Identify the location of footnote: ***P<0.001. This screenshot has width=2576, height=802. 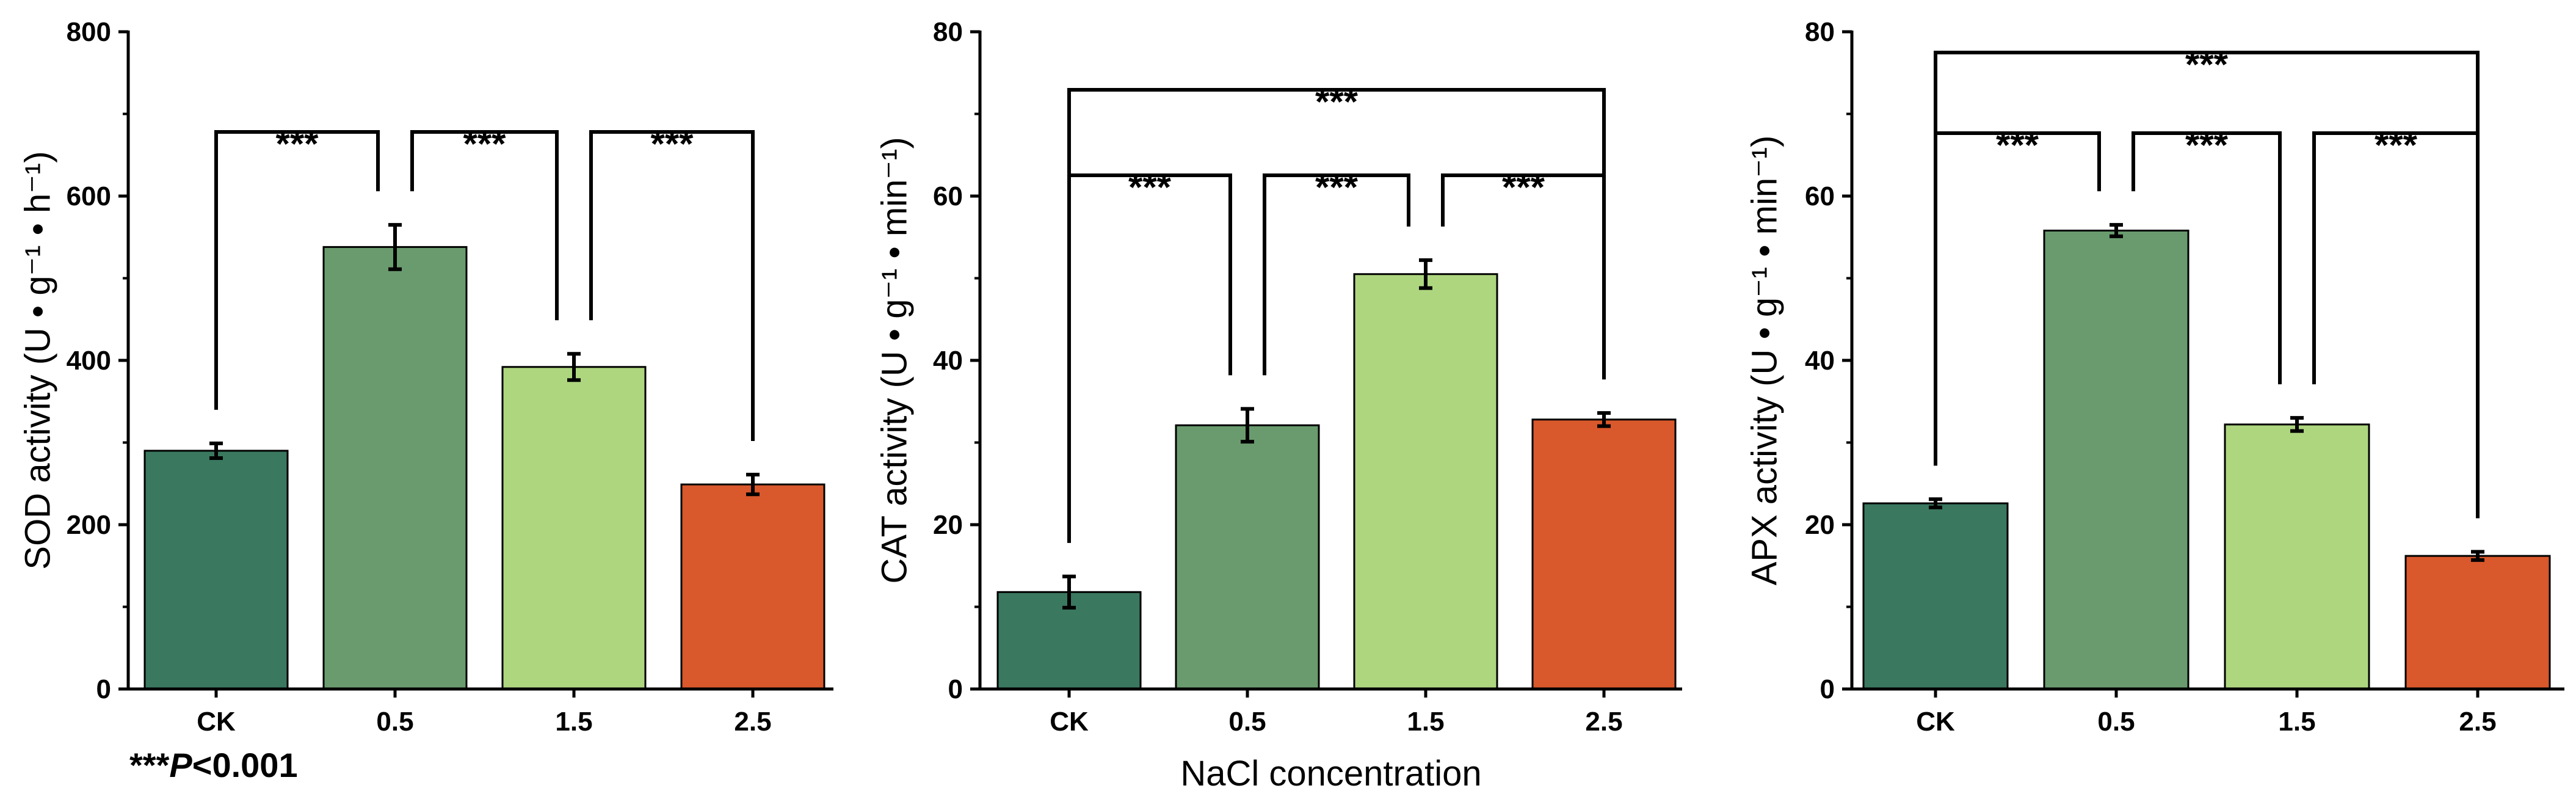
(213, 765).